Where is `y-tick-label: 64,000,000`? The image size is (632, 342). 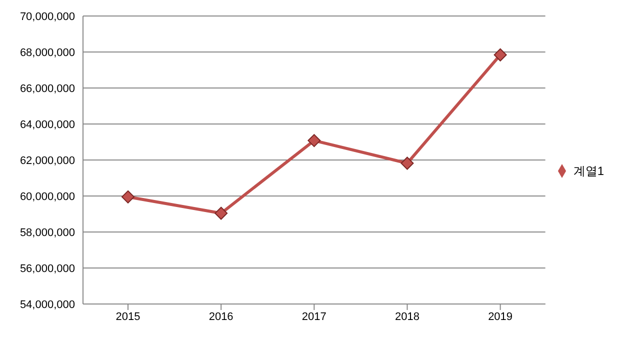
y-tick-label: 64,000,000 is located at coordinates (47, 124).